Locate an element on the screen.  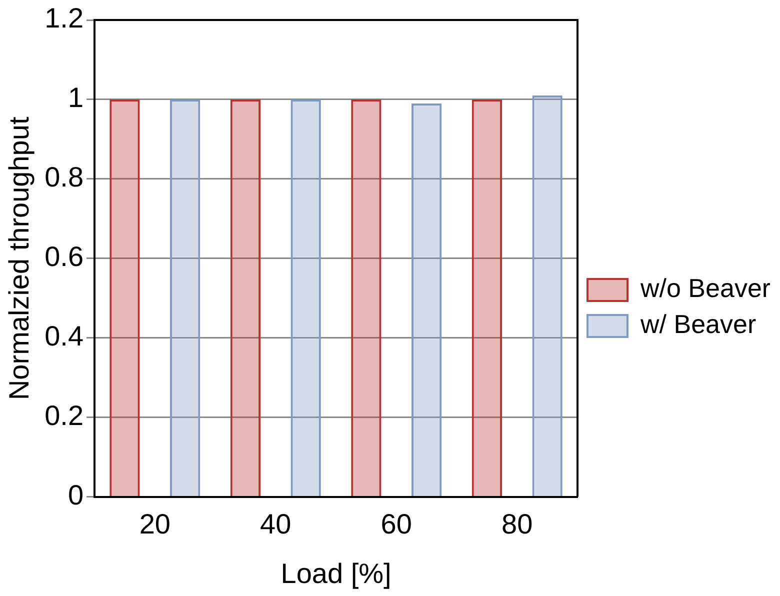
y-tick-label: 0.8 is located at coordinates (64, 177).